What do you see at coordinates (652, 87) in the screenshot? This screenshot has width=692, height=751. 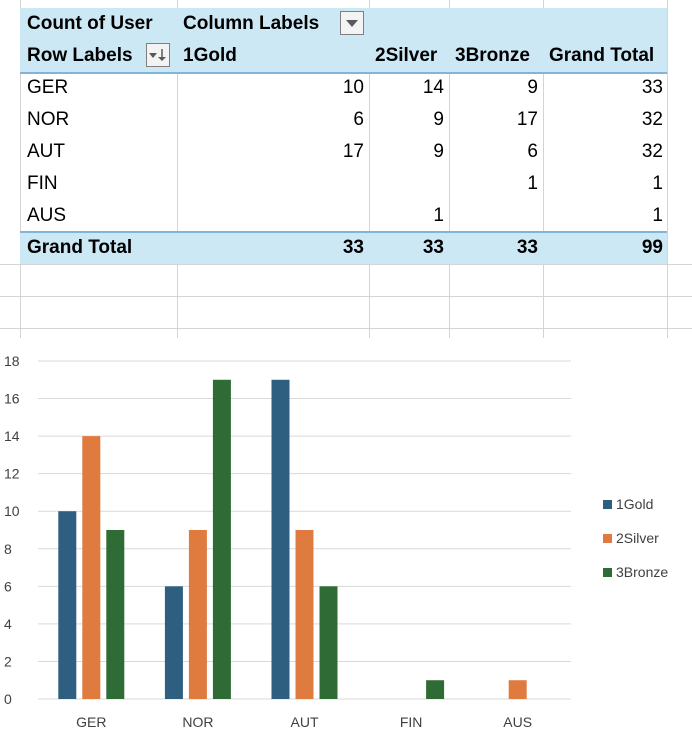 I see `value-cell: 33` at bounding box center [652, 87].